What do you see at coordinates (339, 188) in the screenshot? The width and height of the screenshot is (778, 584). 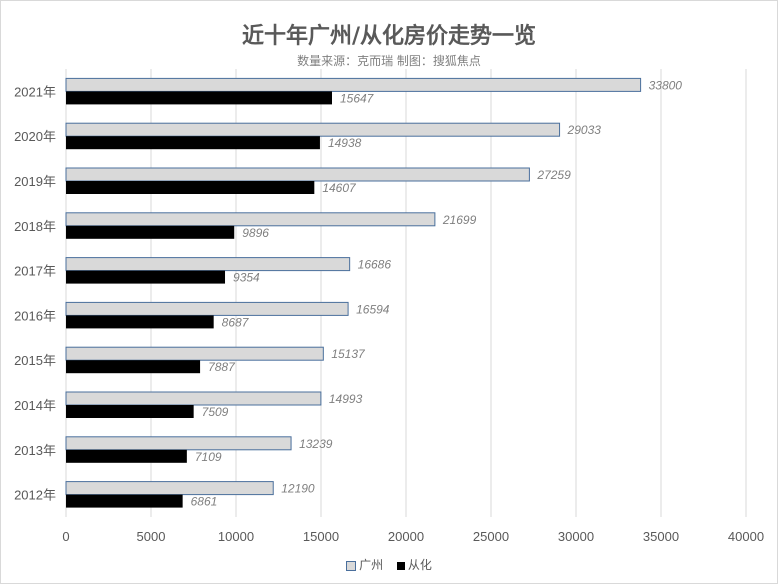 I see `data-label: 14607` at bounding box center [339, 188].